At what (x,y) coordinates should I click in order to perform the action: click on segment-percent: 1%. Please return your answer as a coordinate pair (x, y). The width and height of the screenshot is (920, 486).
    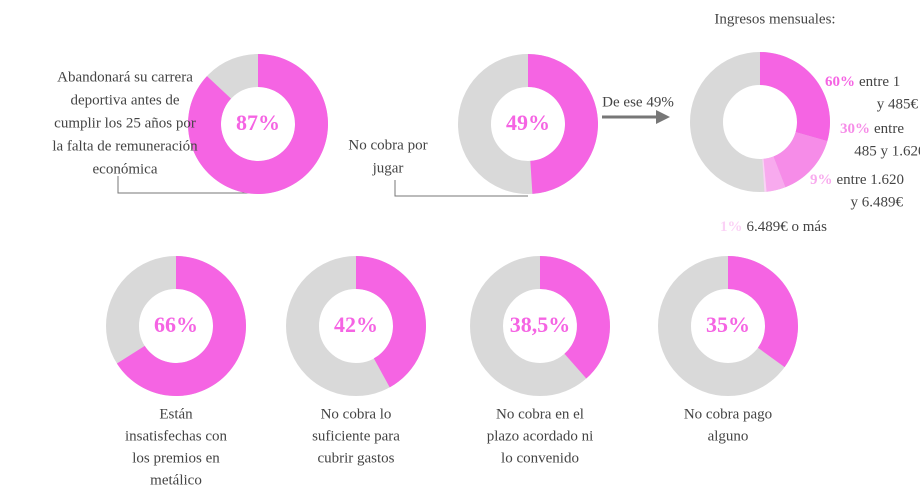
    Looking at the image, I should click on (731, 227).